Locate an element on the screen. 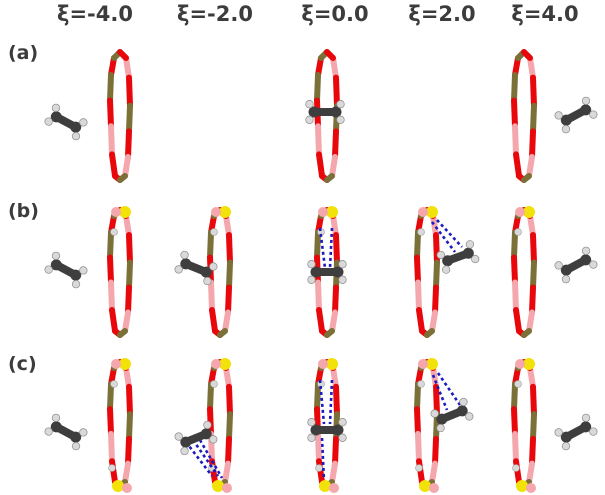 The width and height of the screenshot is (605, 495). column-header-xi-2: ξ=2.0 is located at coordinates (442, 14).